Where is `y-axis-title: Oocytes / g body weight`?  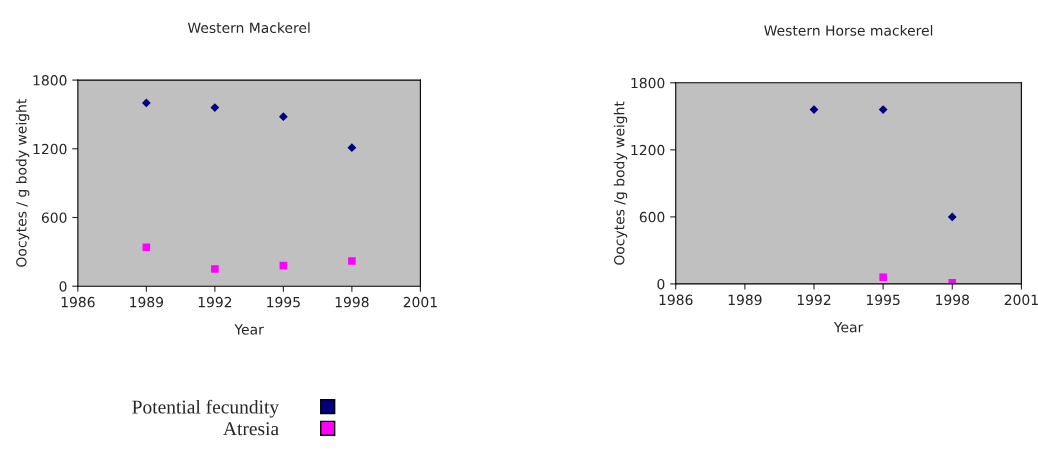 y-axis-title: Oocytes / g body weight is located at coordinates (22, 183).